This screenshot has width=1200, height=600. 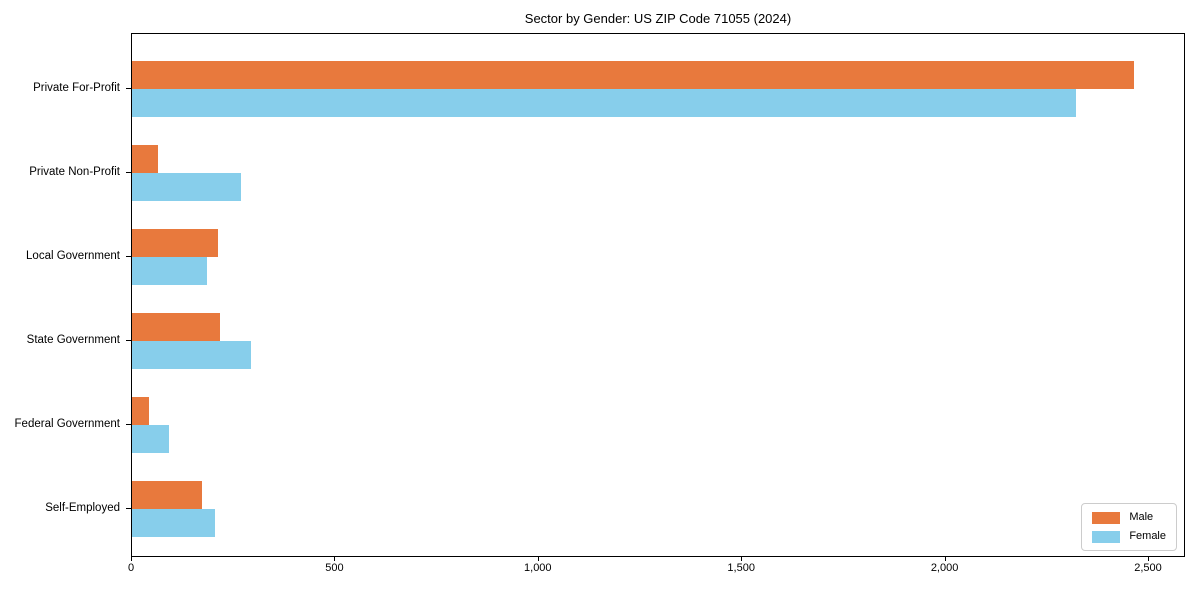 What do you see at coordinates (145, 159) in the screenshot?
I see `bar-male-private-non-profit` at bounding box center [145, 159].